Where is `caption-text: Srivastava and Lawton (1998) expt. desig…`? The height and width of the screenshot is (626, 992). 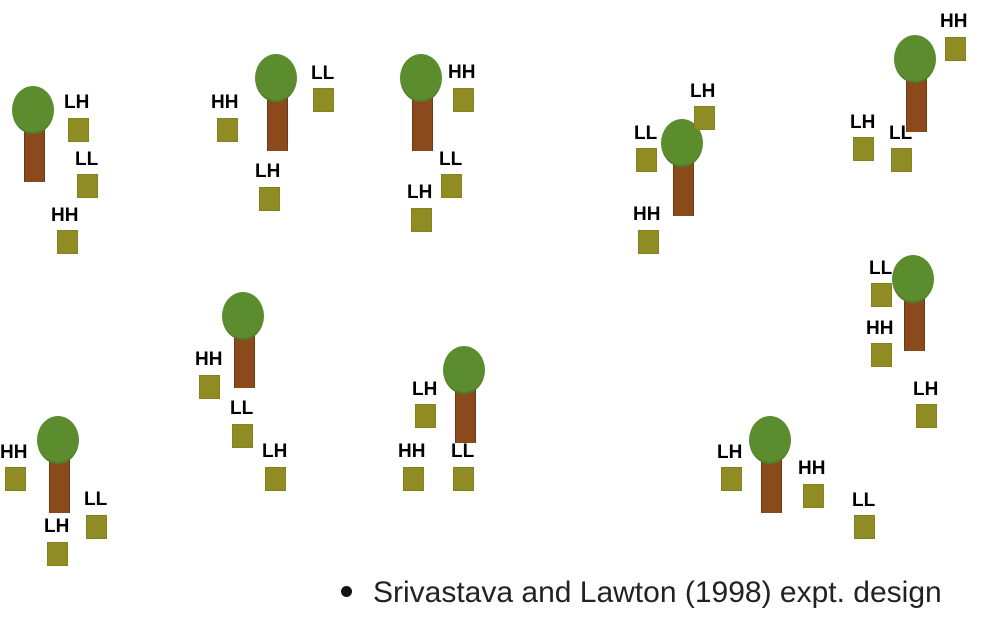
caption-text: Srivastava and Lawton (1998) expt. desig… is located at coordinates (657, 592).